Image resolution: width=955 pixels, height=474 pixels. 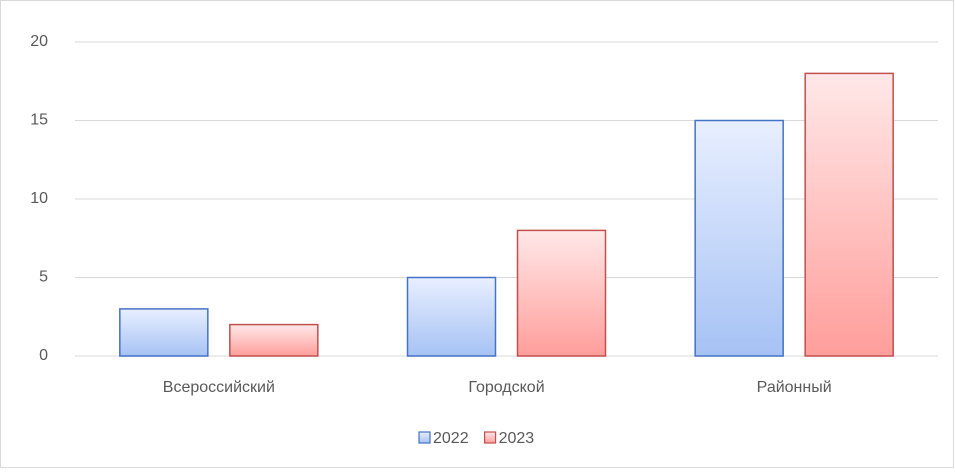 What do you see at coordinates (39, 198) in the screenshot?
I see `y-tick-label: 10` at bounding box center [39, 198].